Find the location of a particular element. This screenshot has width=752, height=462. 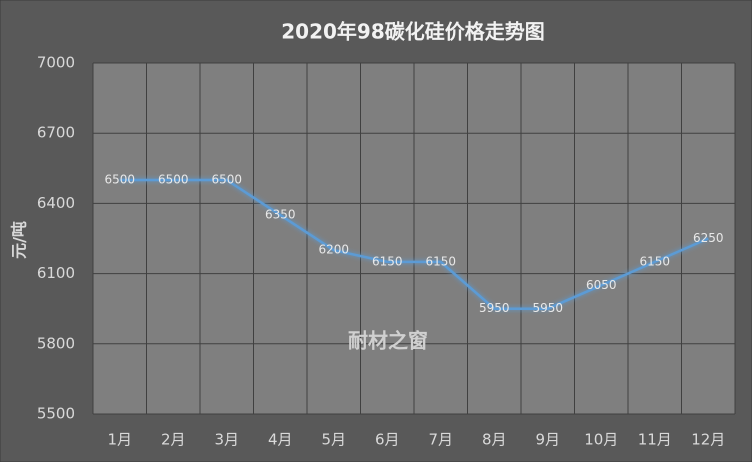

data-label: 6350 is located at coordinates (280, 215).